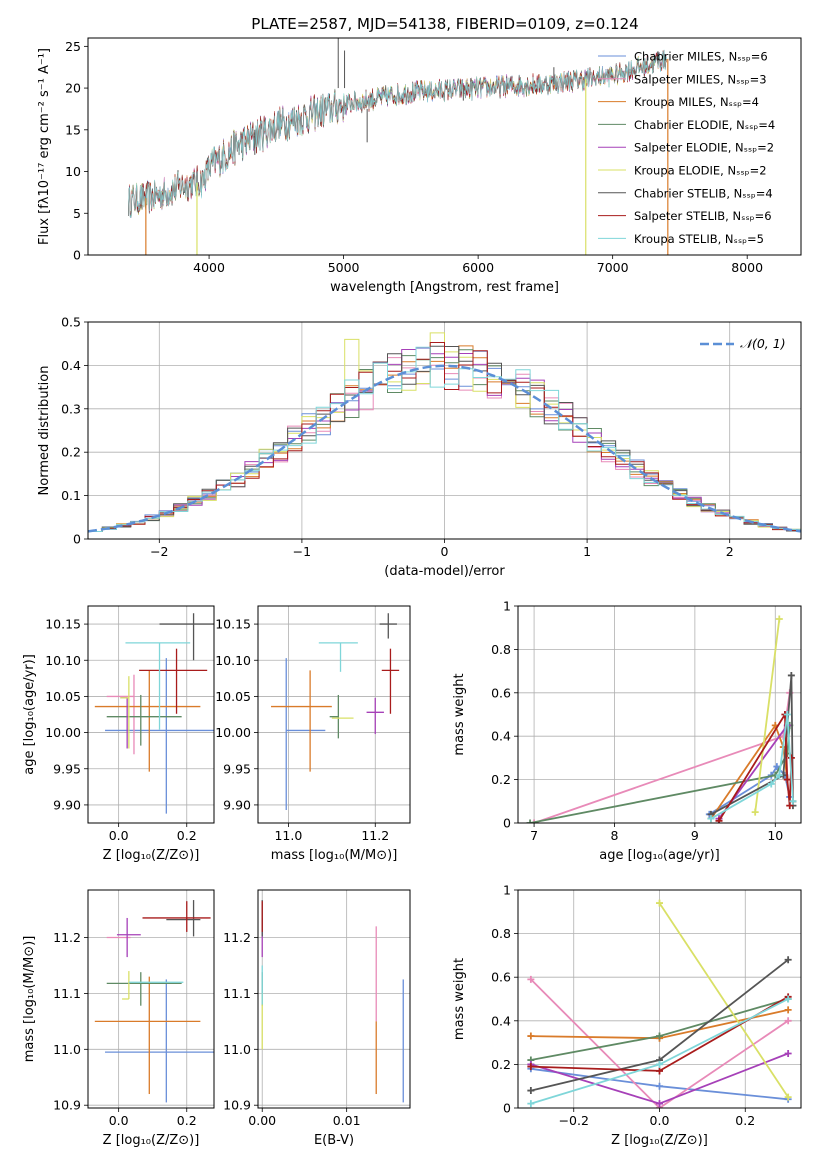 Image resolution: width=819 pixels, height=1170 pixels. I want to click on histogram-series, so click(444, 437).